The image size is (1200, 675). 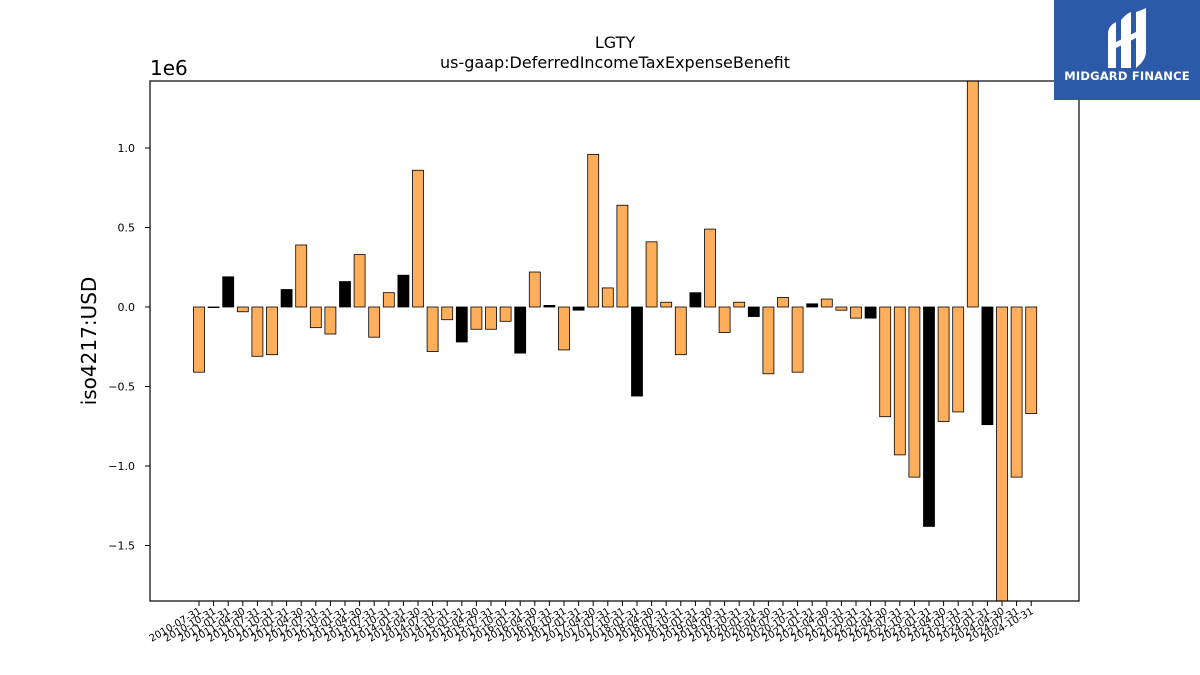 What do you see at coordinates (121, 387) in the screenshot?
I see `y-tick-label: −0.5` at bounding box center [121, 387].